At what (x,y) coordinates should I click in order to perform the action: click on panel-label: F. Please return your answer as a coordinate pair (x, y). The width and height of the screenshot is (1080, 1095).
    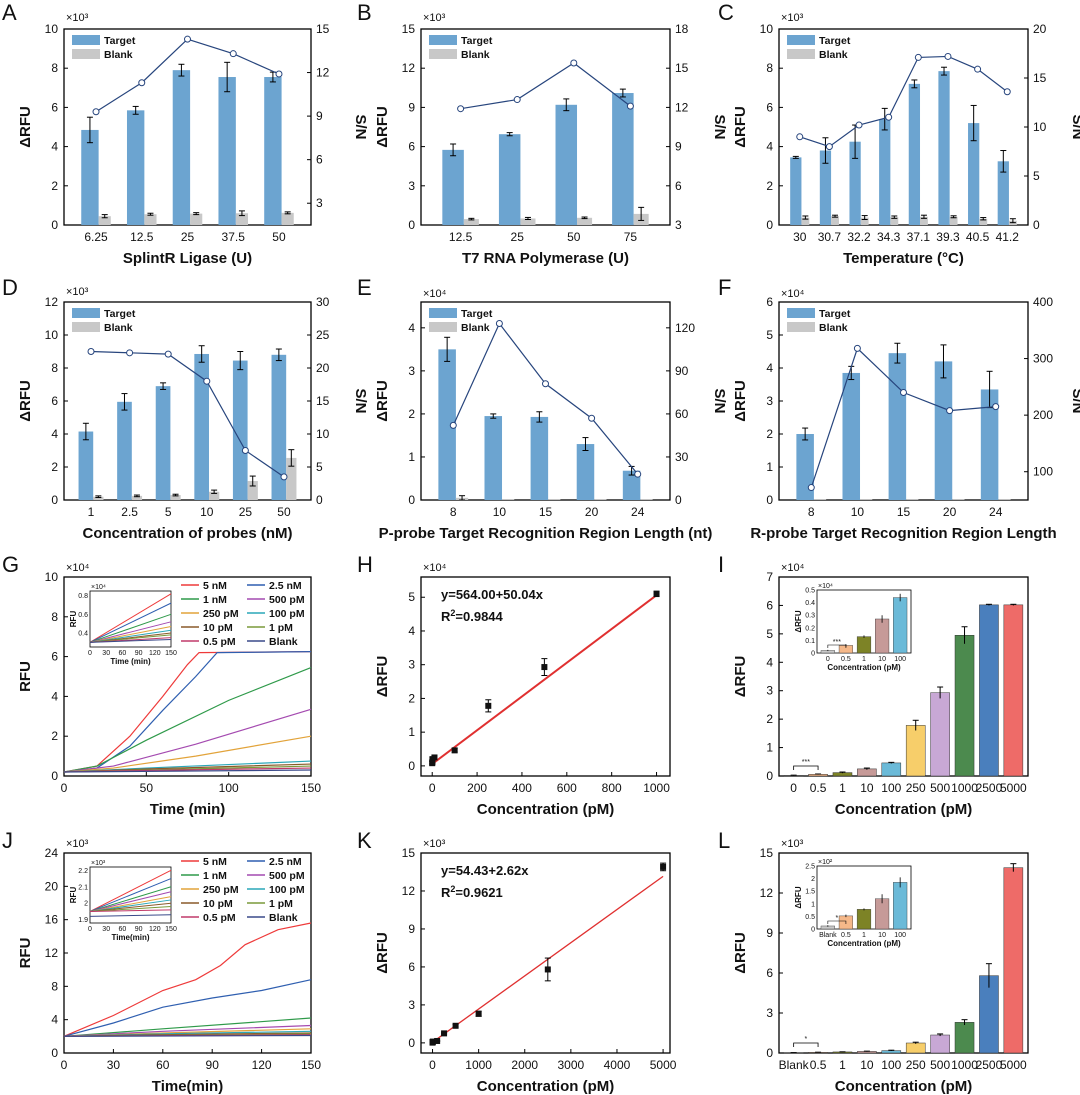
    Looking at the image, I should click on (724, 287).